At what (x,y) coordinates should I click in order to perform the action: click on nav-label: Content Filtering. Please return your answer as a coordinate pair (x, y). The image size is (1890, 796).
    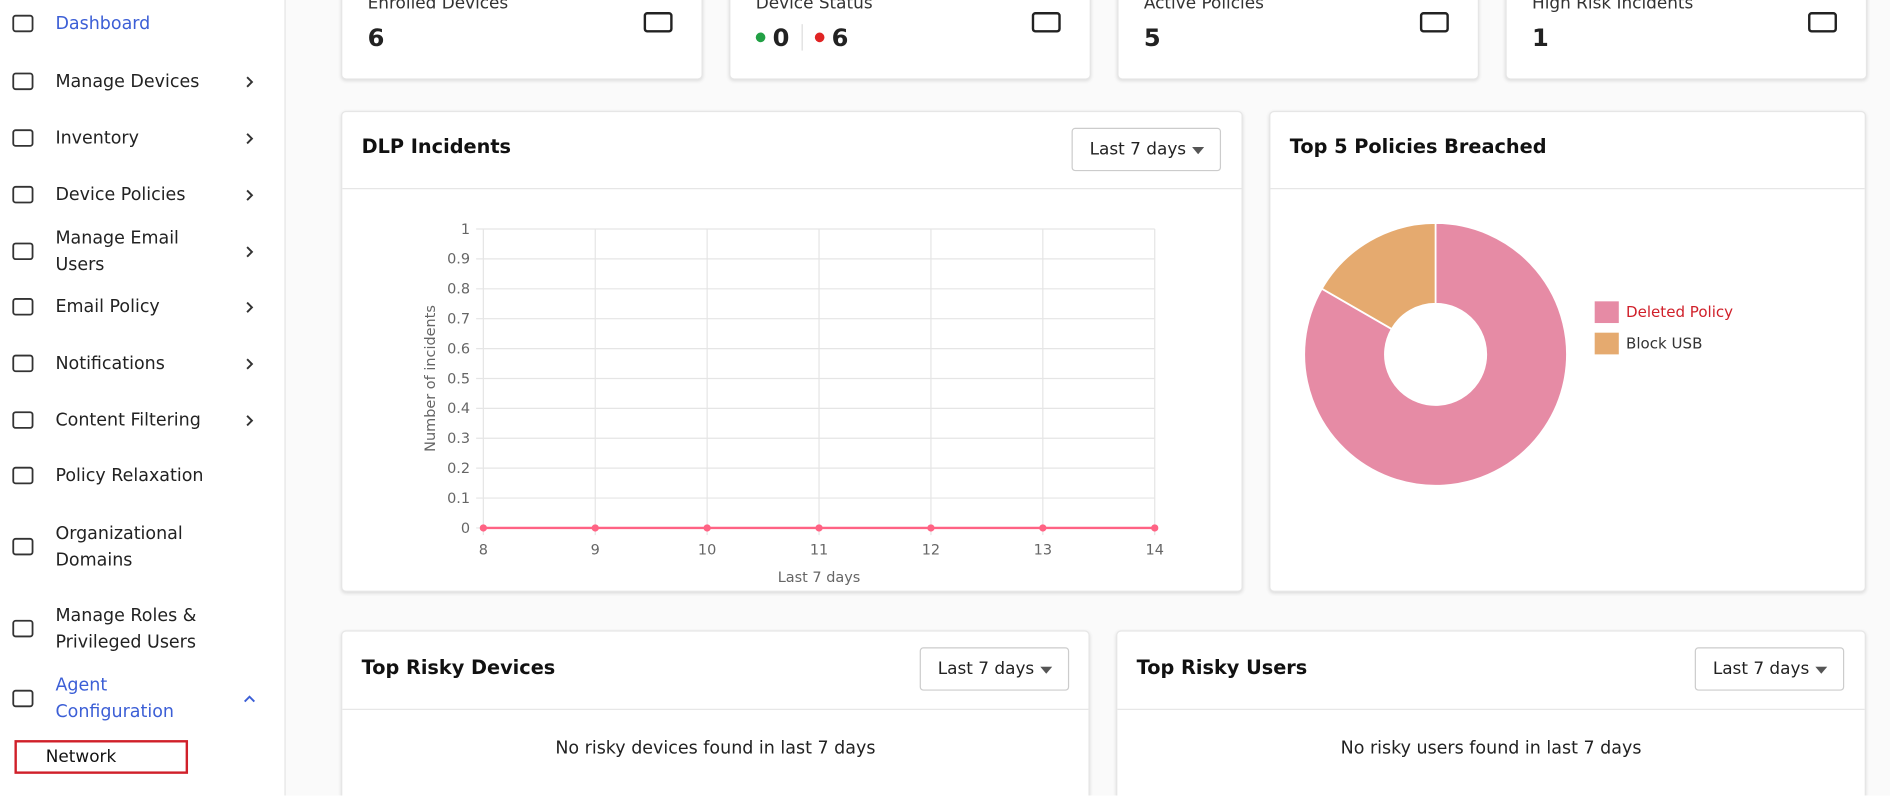
    Looking at the image, I should click on (128, 421).